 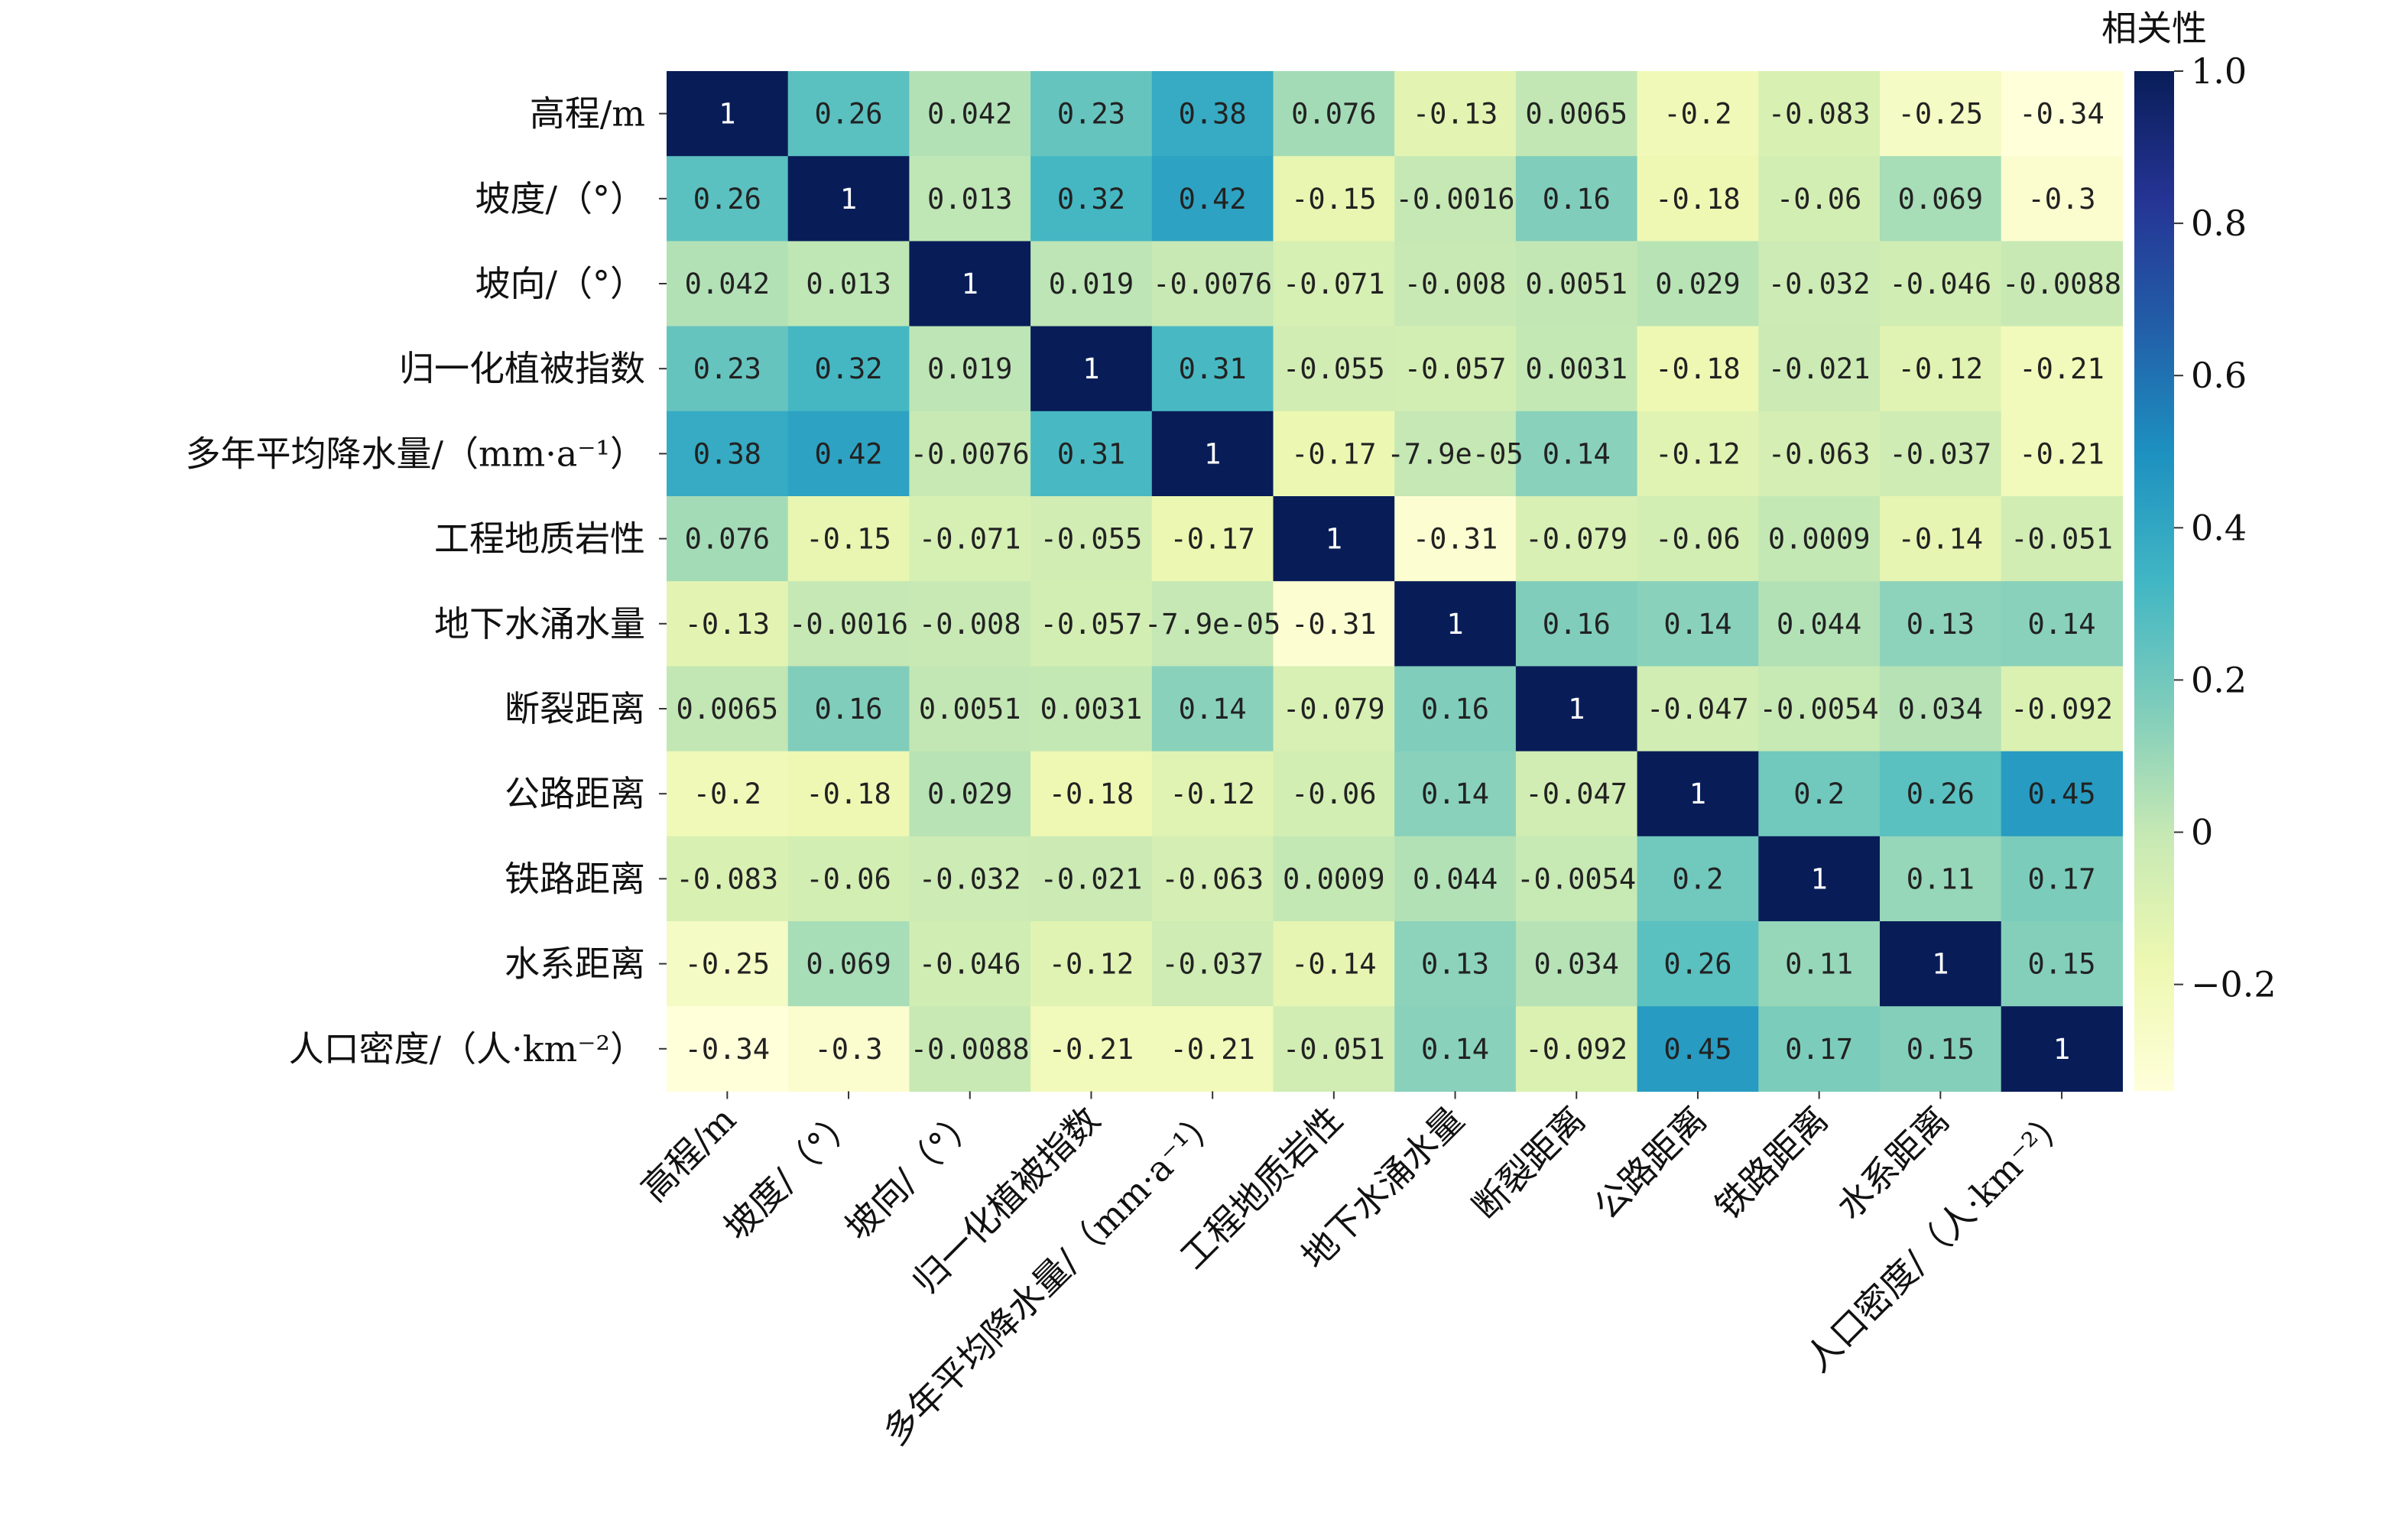 What do you see at coordinates (1576, 114) in the screenshot?
I see `heatmap-cell-label: 0.0065` at bounding box center [1576, 114].